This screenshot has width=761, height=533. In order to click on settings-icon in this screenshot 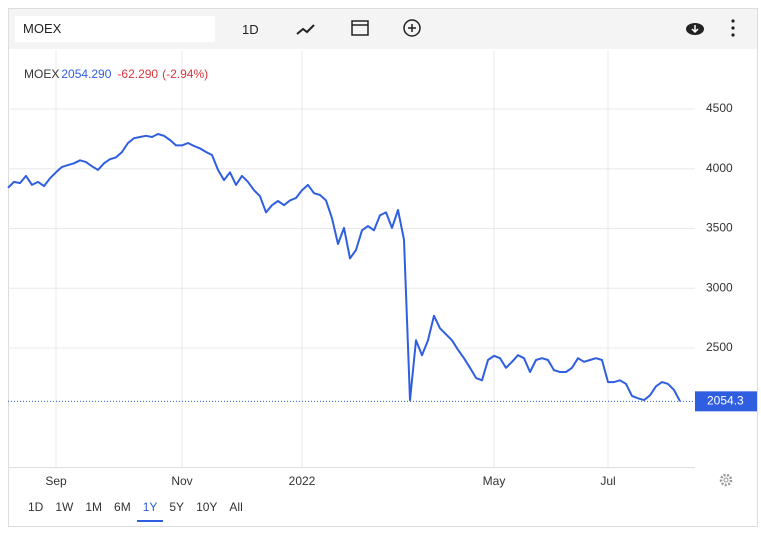, I will do `click(726, 480)`.